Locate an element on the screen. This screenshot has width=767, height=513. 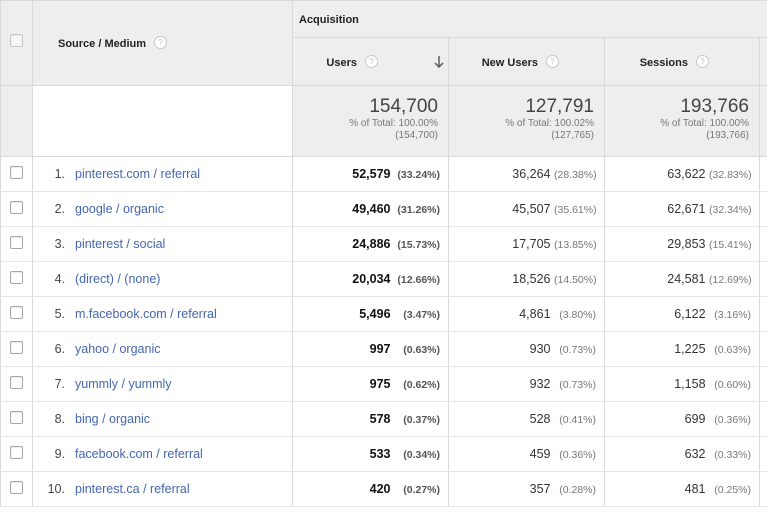
source-medium-link: pinterest.com / referral is located at coordinates (138, 174).